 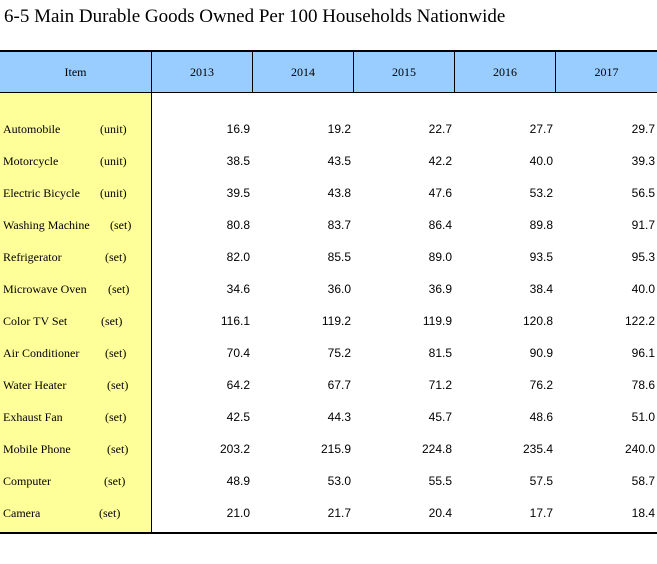 I want to click on value-cell-2015: 119.9, so click(x=437, y=321).